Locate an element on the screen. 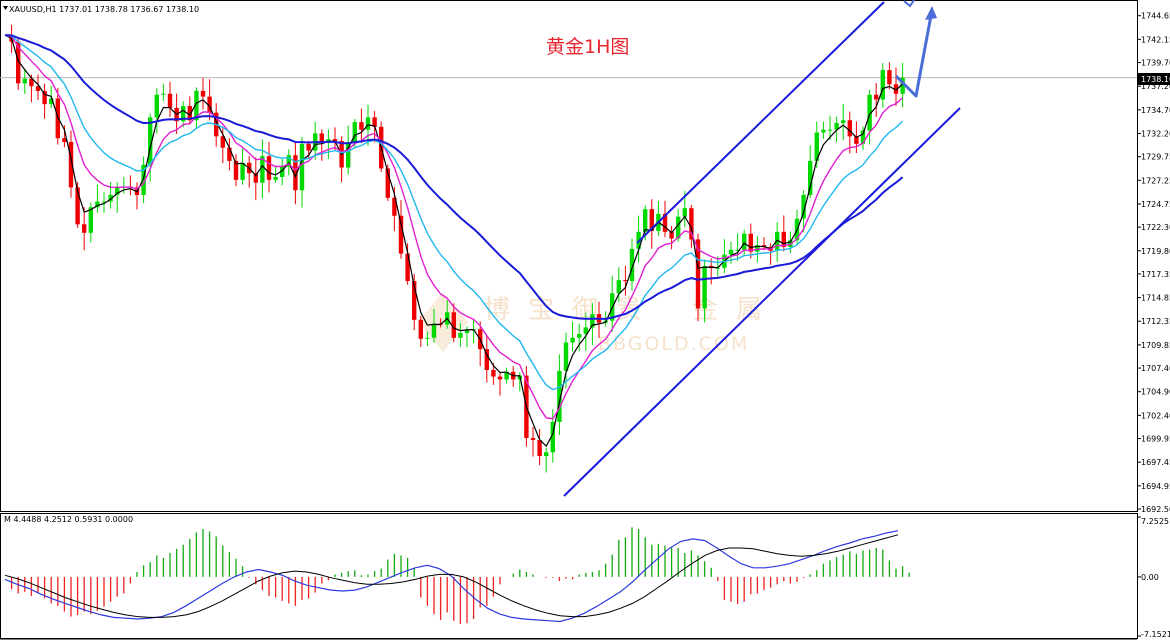 The height and width of the screenshot is (642, 1170). current-price-tag-bg is located at coordinates (1154, 79).